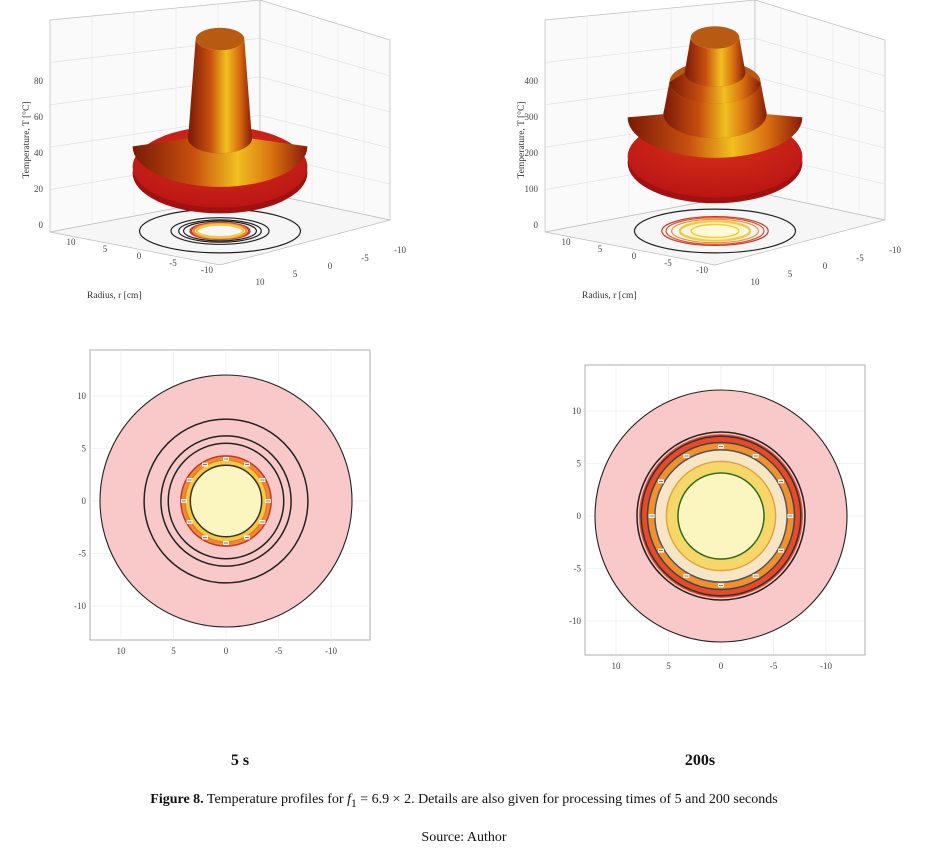  Describe the element at coordinates (700, 760) in the screenshot. I see `time-label-200s: 200s` at that location.